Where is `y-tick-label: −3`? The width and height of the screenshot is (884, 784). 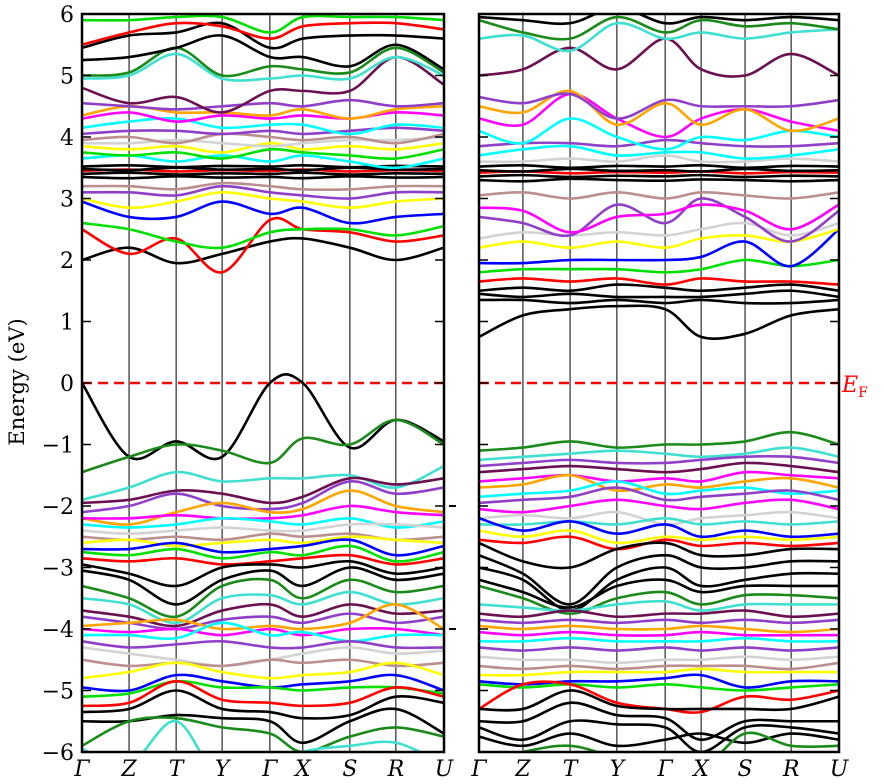 y-tick-label: −3 is located at coordinates (58, 569).